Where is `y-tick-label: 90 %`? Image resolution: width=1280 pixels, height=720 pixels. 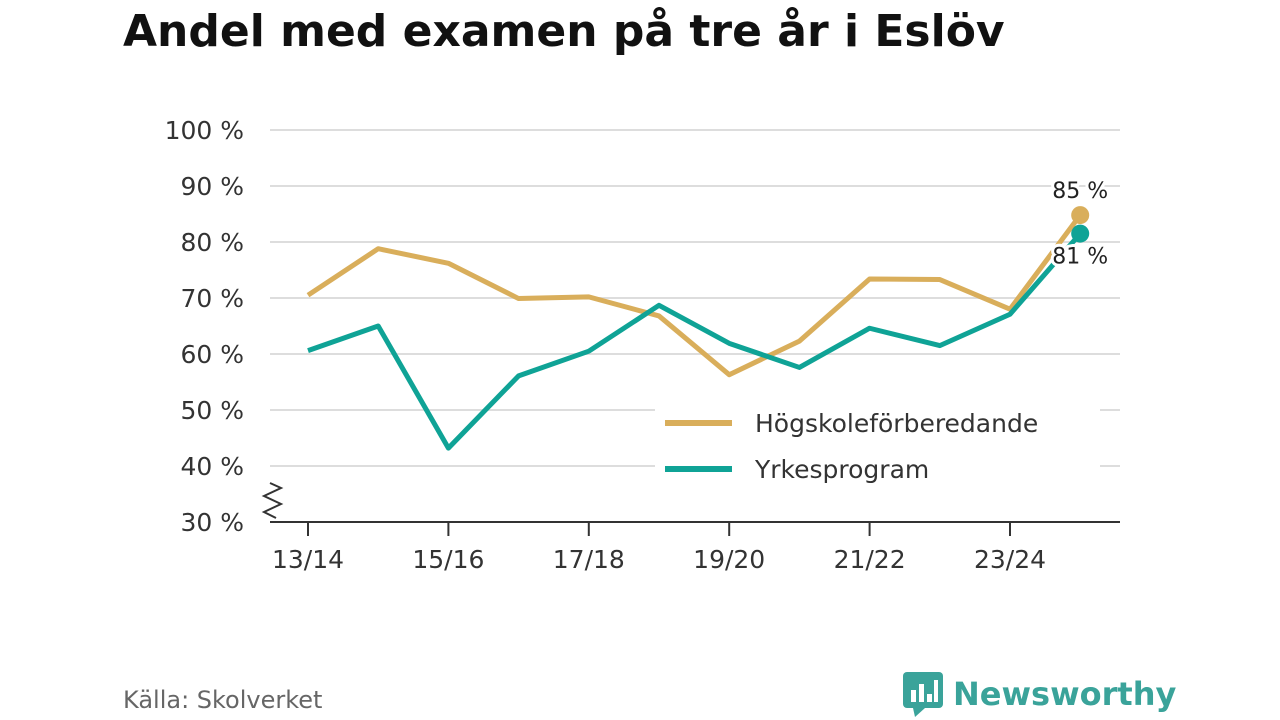 y-tick-label: 90 % is located at coordinates (212, 186).